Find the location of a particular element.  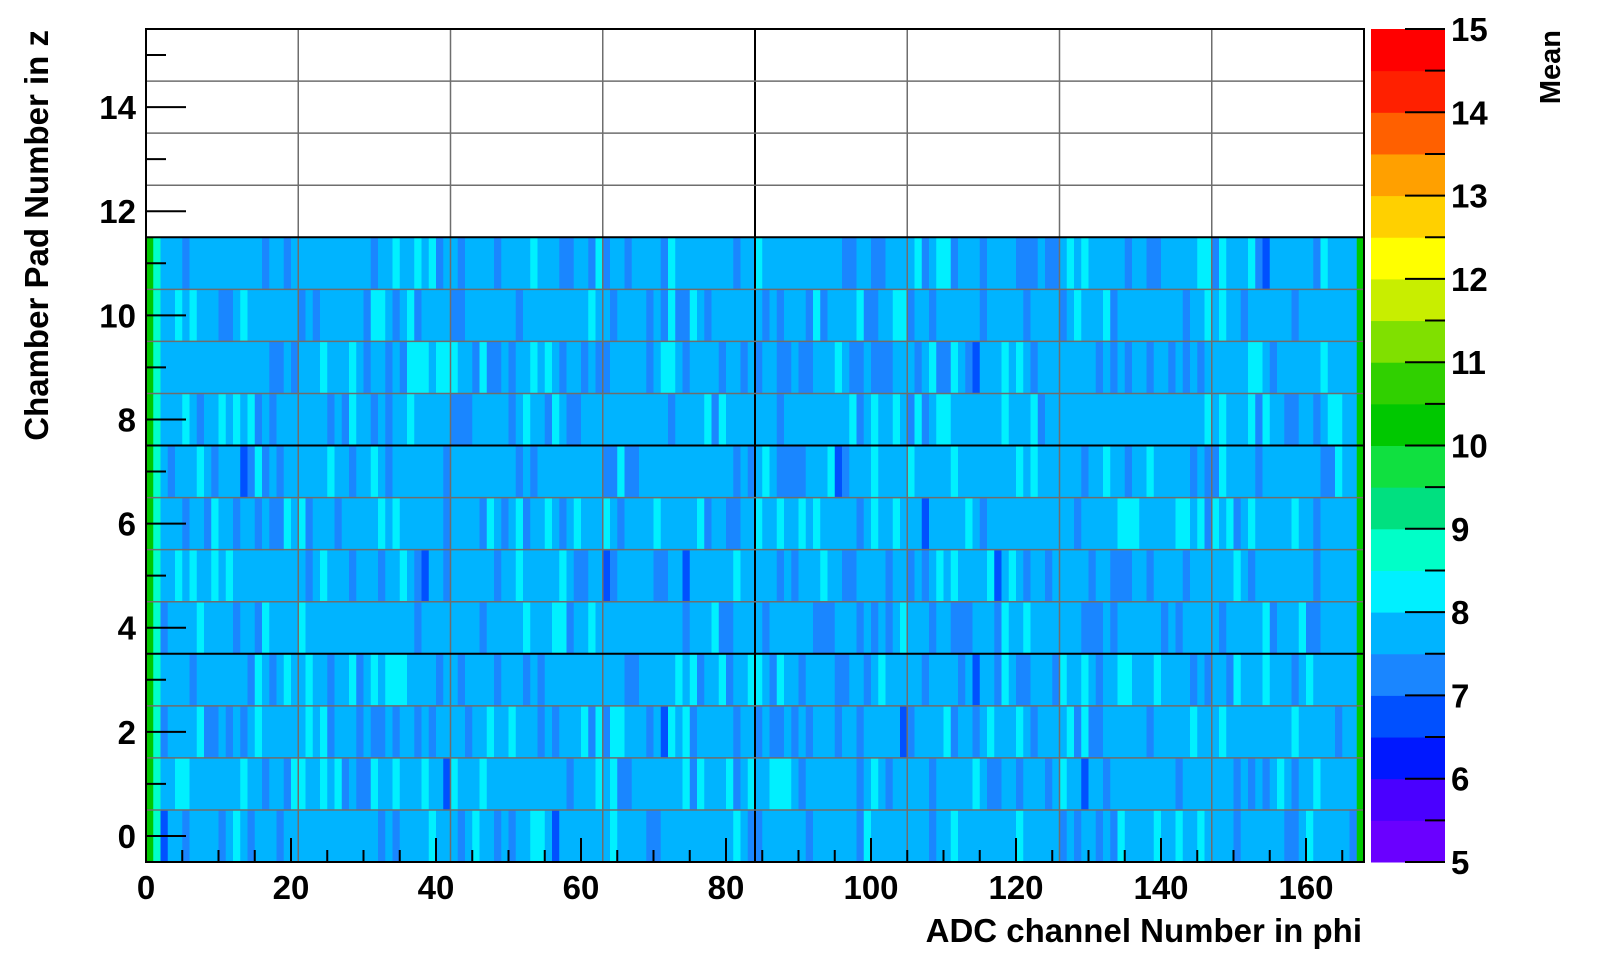

y-tick-label: 10 is located at coordinates (117, 315).